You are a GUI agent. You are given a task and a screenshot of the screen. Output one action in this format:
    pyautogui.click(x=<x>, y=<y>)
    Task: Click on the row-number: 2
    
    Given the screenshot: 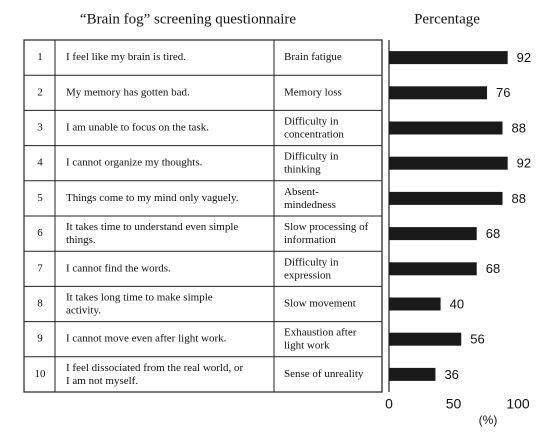 What is the action you would take?
    pyautogui.click(x=40, y=92)
    